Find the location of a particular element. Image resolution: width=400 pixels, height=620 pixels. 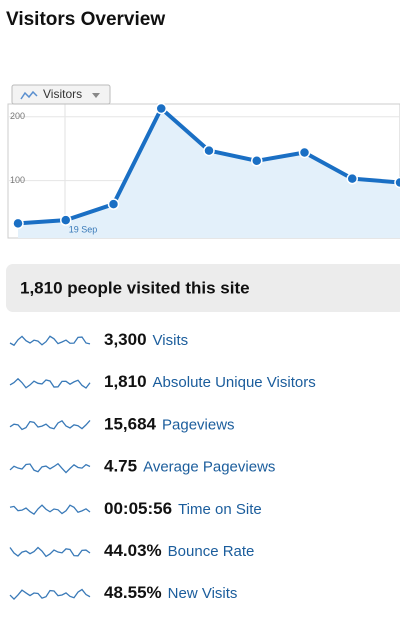

metric: 48.55% New Visits is located at coordinates (170, 593).